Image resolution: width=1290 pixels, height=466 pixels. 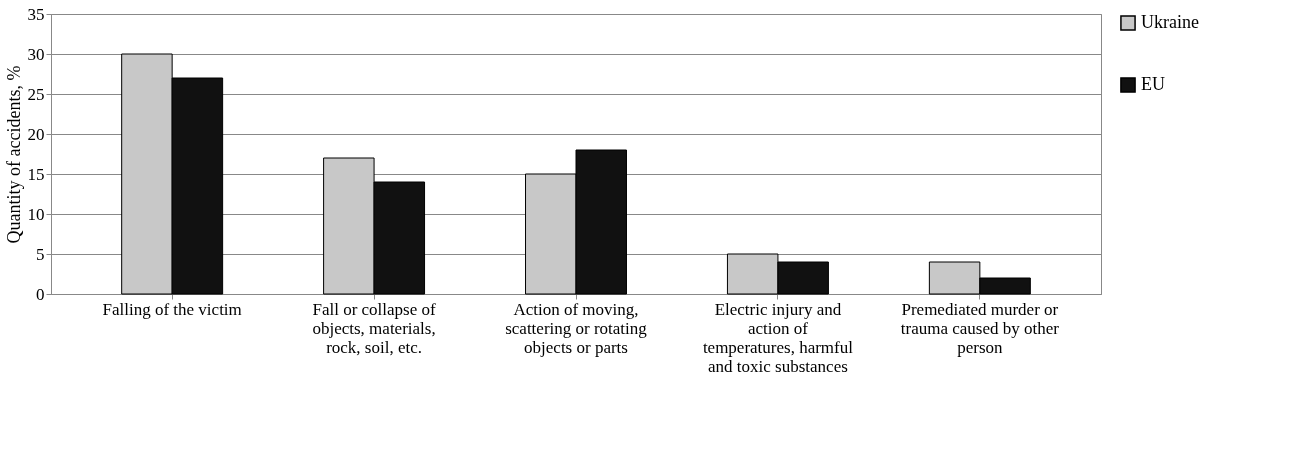 I want to click on y-tick-label: 5, so click(x=40, y=254).